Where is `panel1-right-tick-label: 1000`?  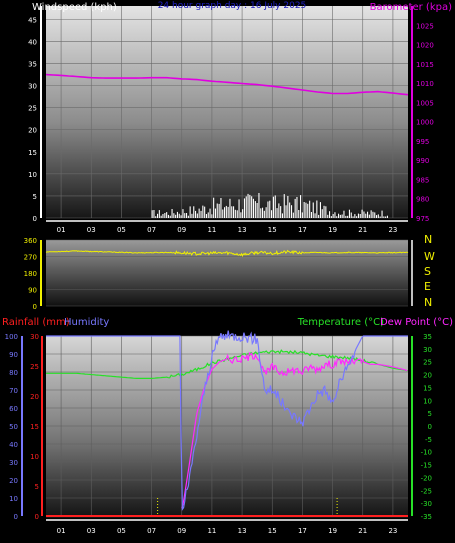
panel1-right-tick-label: 1000 is located at coordinates (425, 123).